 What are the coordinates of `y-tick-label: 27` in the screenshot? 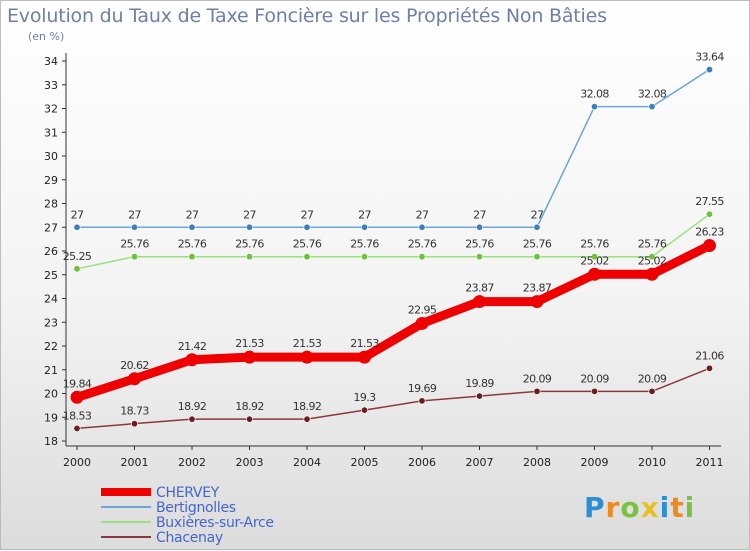 It's located at (51, 227).